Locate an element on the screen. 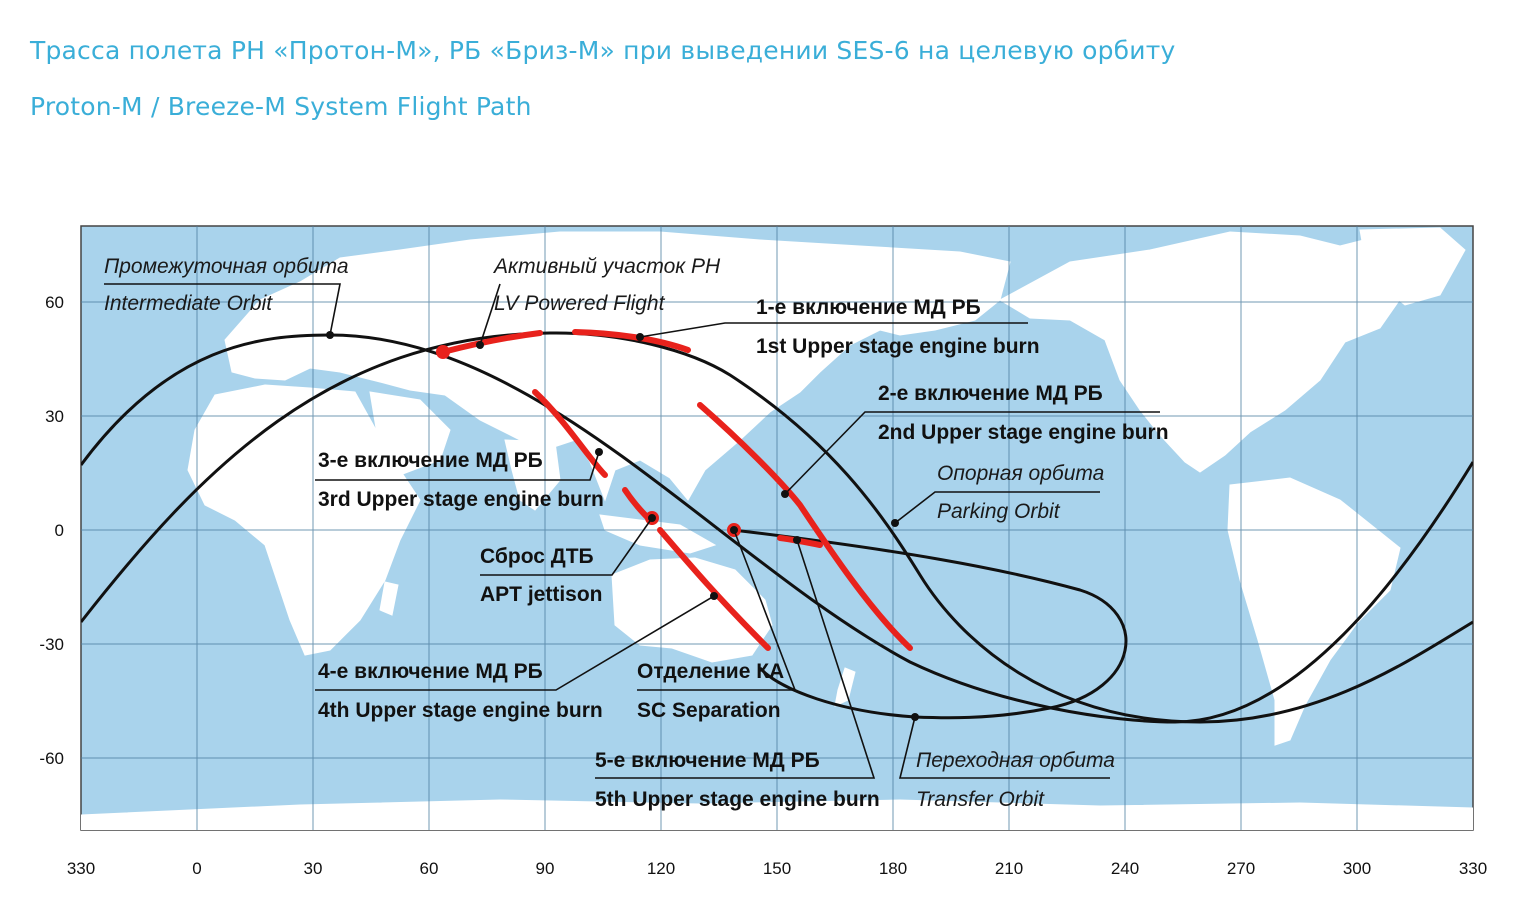  x-tick: 180 is located at coordinates (893, 868).